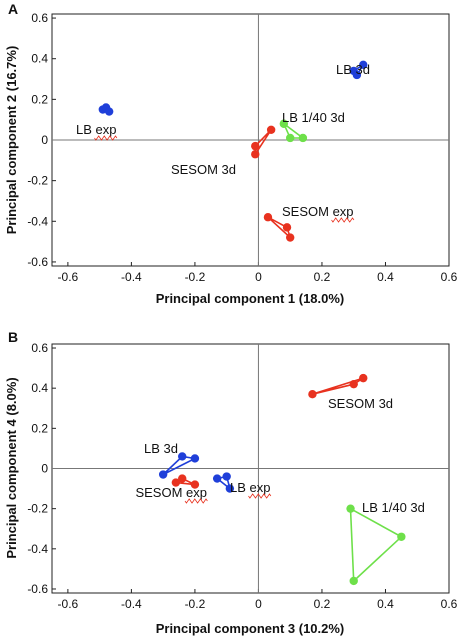 This screenshot has height=643, width=459. What do you see at coordinates (250, 487) in the screenshot?
I see `panel-b-label-lb-exp: LB exp` at bounding box center [250, 487].